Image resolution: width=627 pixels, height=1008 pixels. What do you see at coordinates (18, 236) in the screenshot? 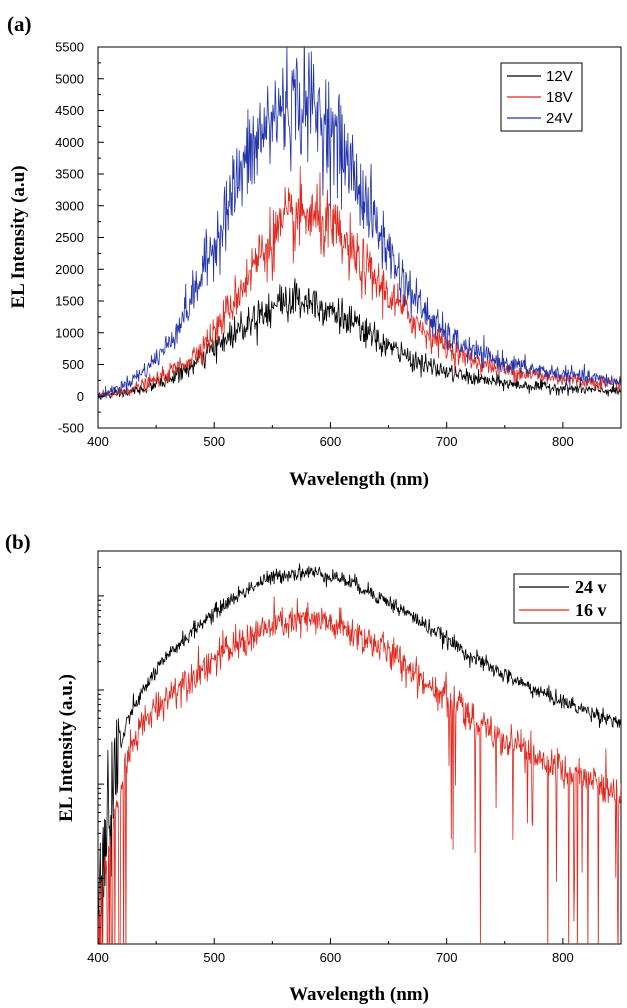
I see `panel-a-y-axis-label: EL Intensity (a.u)` at bounding box center [18, 236].